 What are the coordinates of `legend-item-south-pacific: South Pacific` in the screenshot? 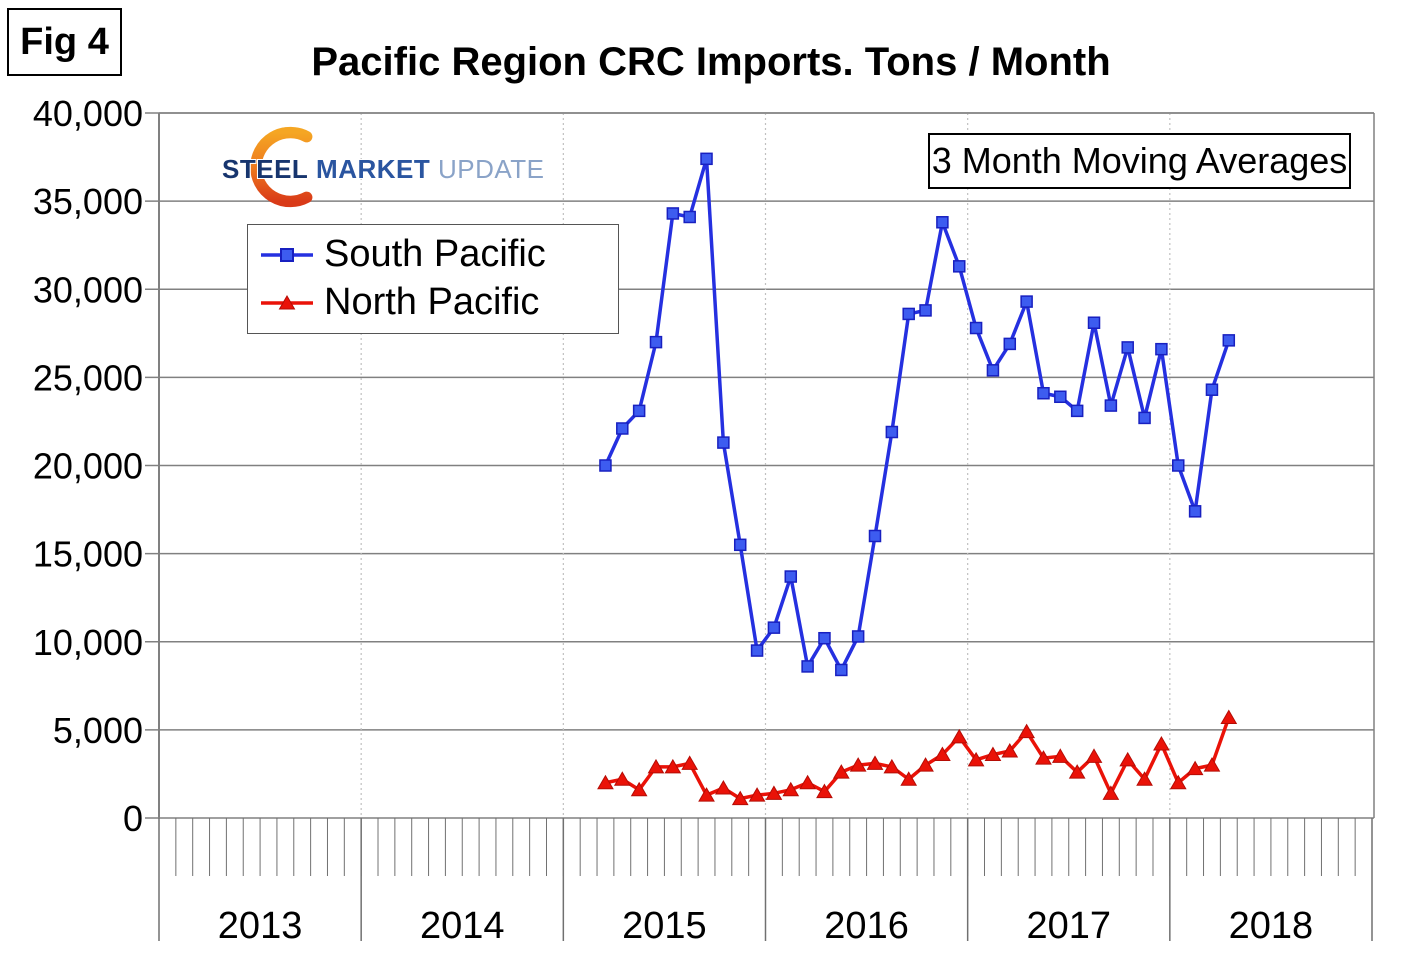 It's located at (438, 254).